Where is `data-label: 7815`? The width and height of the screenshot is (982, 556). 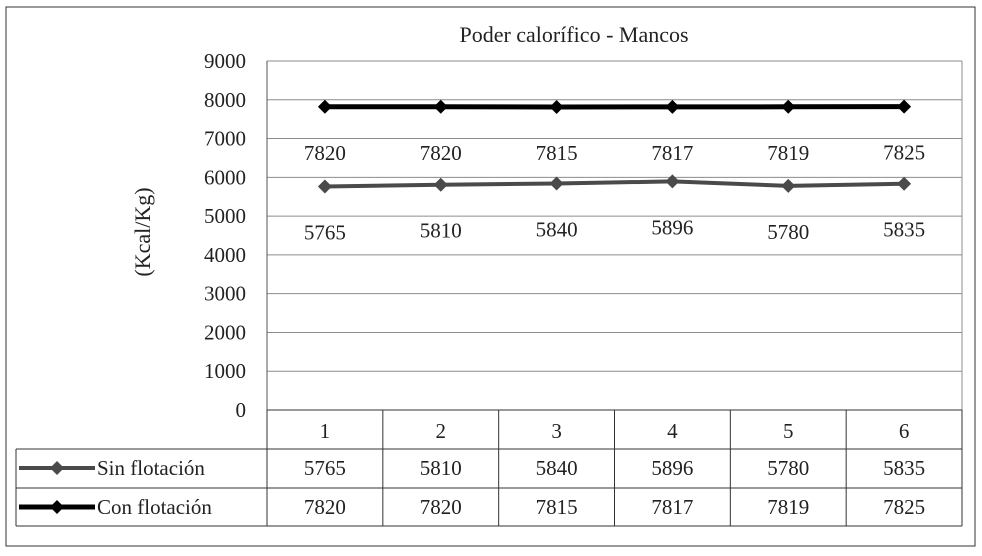
data-label: 7815 is located at coordinates (557, 153).